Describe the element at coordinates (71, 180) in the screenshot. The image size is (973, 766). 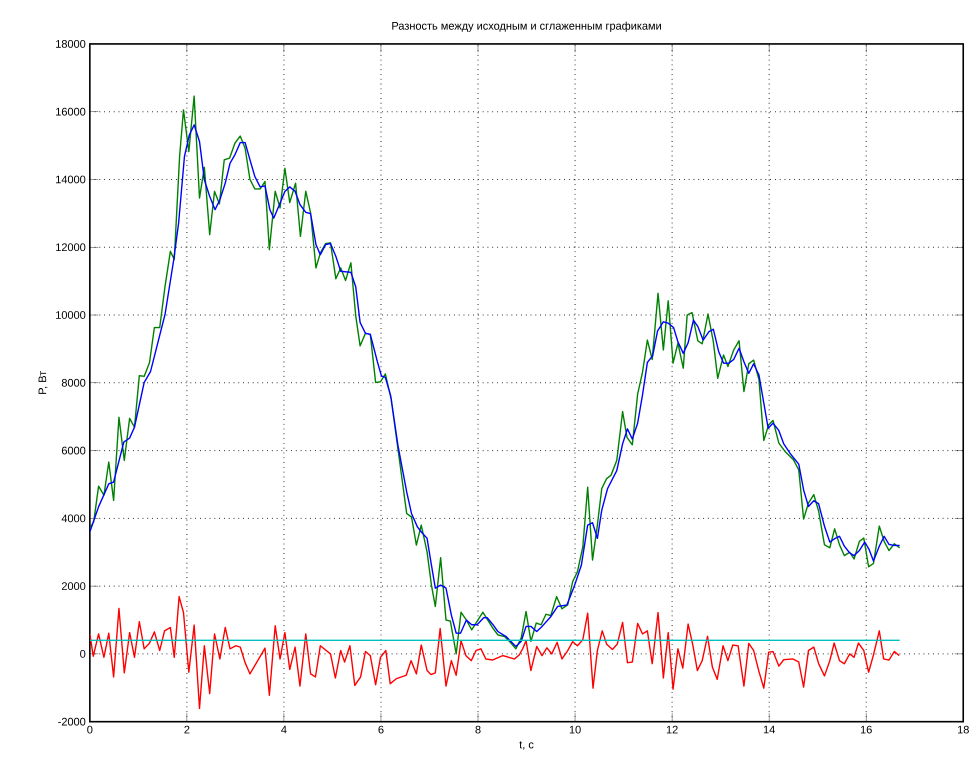
I see `y-tick-label: 14000` at that location.